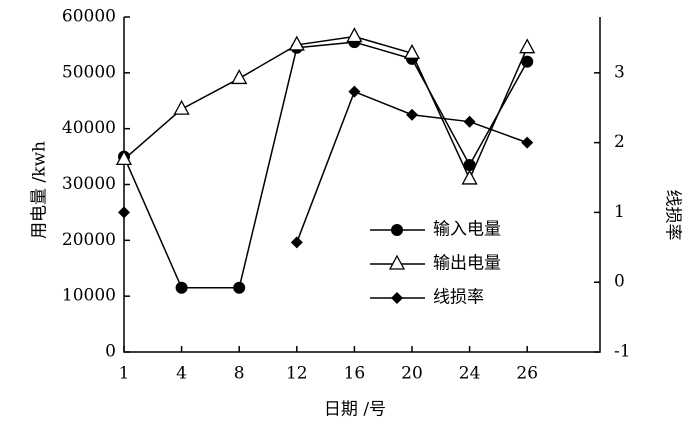 This screenshot has height=437, width=700. Describe the element at coordinates (355, 374) in the screenshot. I see `x-tick-label: 16` at that location.